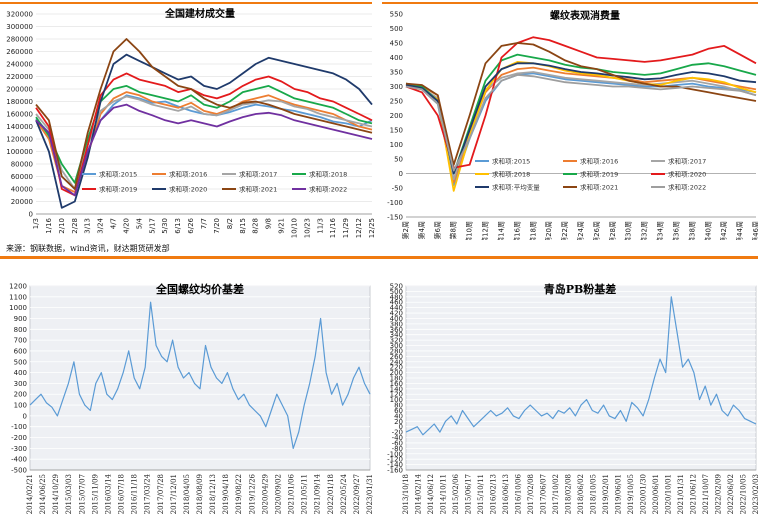  Describe the element at coordinates (481, 494) in the screenshot. I see `x-tick-label: 2015/10/11` at that location.